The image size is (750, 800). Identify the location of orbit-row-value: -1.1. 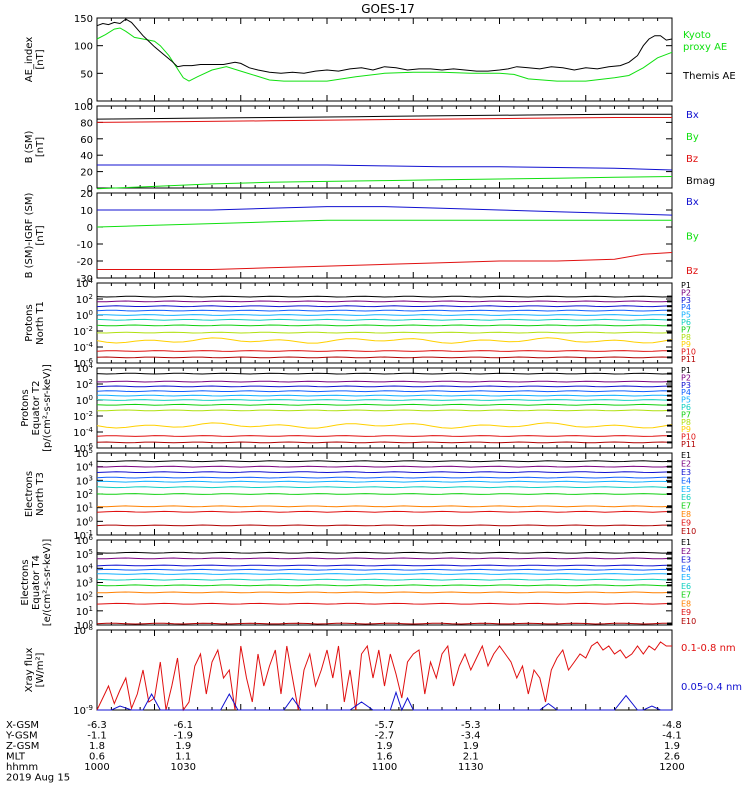
(97, 736).